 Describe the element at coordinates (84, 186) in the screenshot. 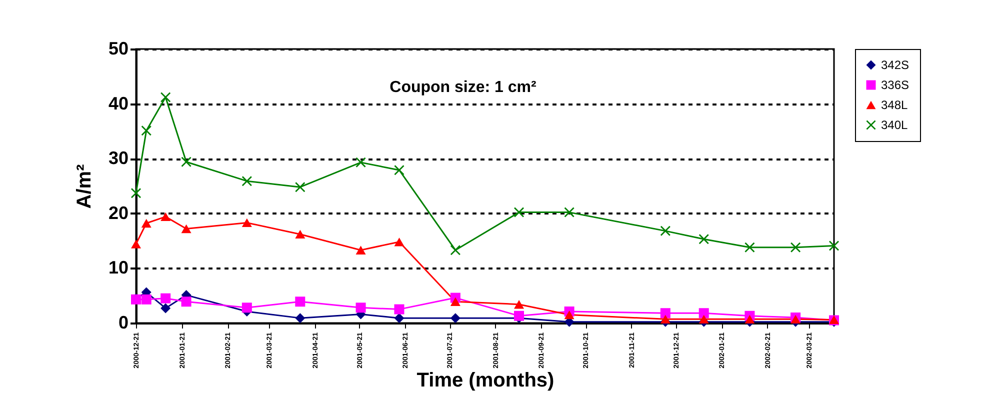

I see `y-axis-title: A/m²` at that location.